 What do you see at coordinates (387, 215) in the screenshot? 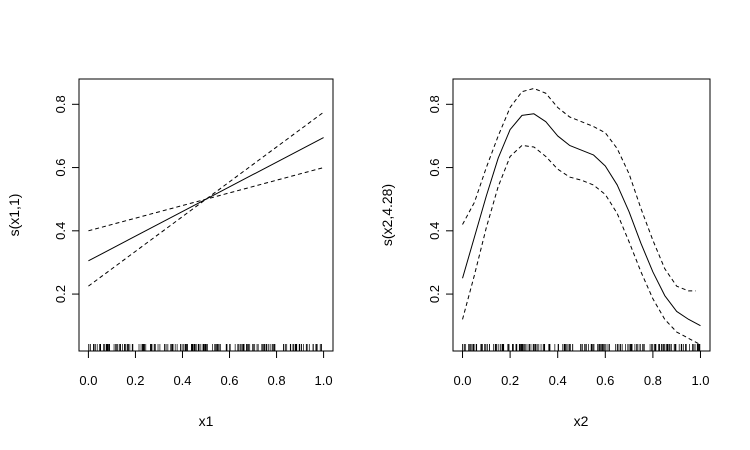
I see `y-axis-label: s(x2,4.28)` at bounding box center [387, 215].